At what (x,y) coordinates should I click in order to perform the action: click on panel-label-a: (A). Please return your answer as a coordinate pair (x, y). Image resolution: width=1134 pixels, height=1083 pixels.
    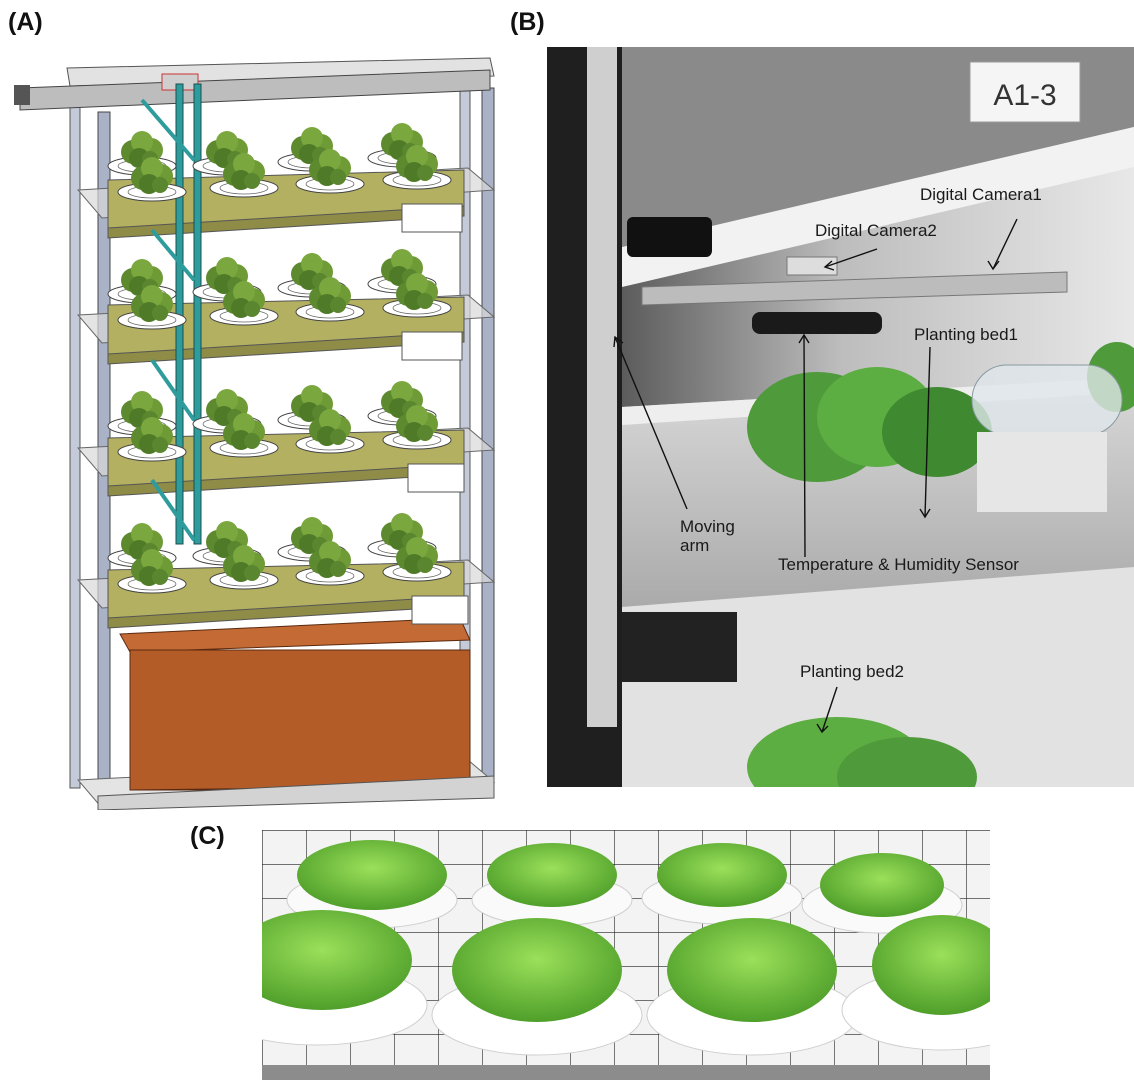
    Looking at the image, I should click on (25, 22).